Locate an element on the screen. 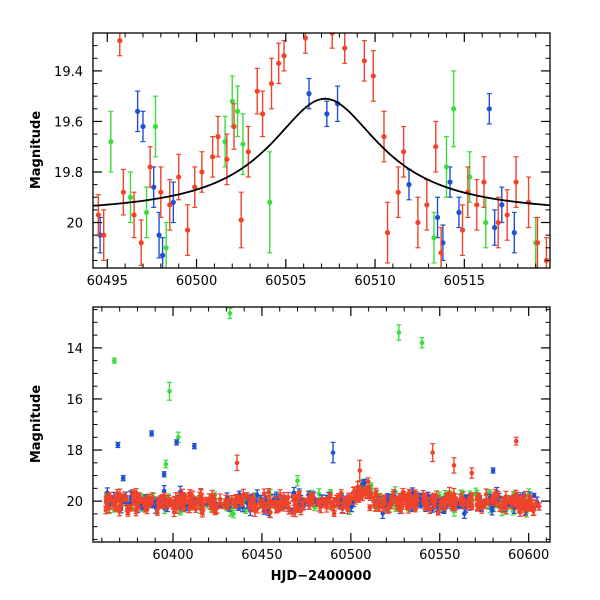 This screenshot has height=600, width=600. y-tick-label: 20 is located at coordinates (74, 502).